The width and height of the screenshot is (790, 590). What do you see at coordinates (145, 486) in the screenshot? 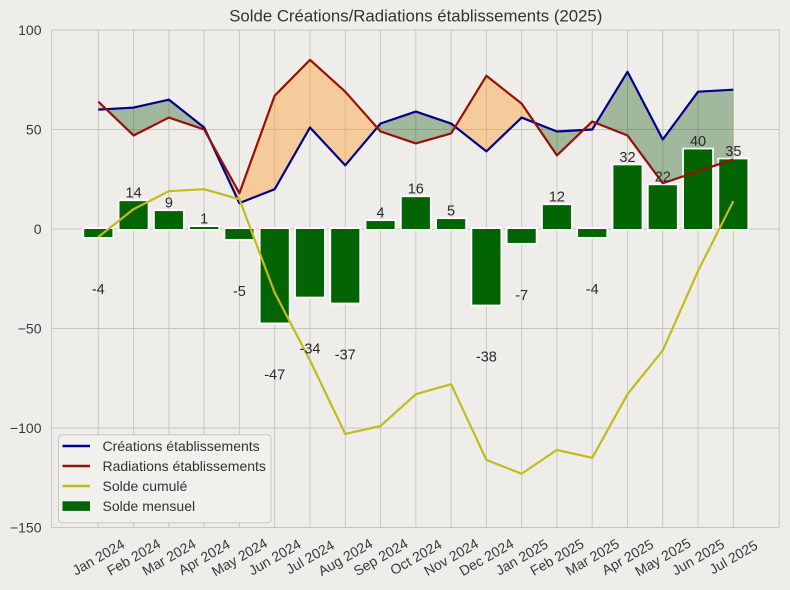
I see `svg-text: Solde cumulé` at bounding box center [145, 486].